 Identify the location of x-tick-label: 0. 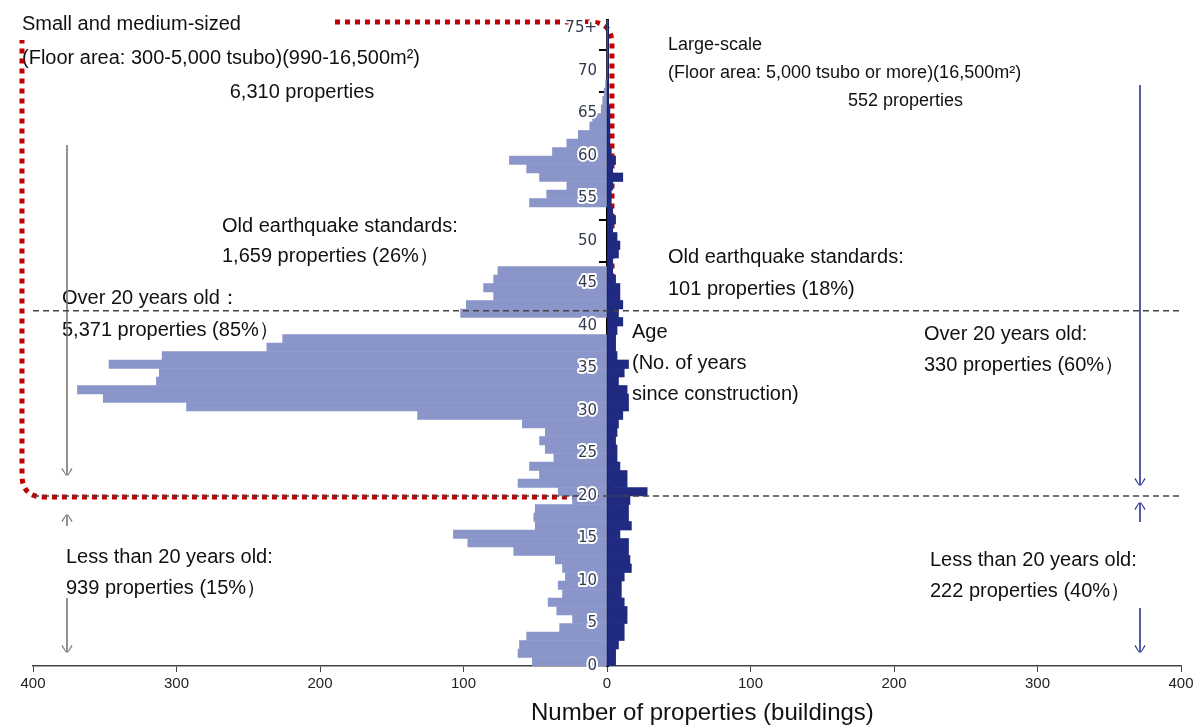
(607, 683).